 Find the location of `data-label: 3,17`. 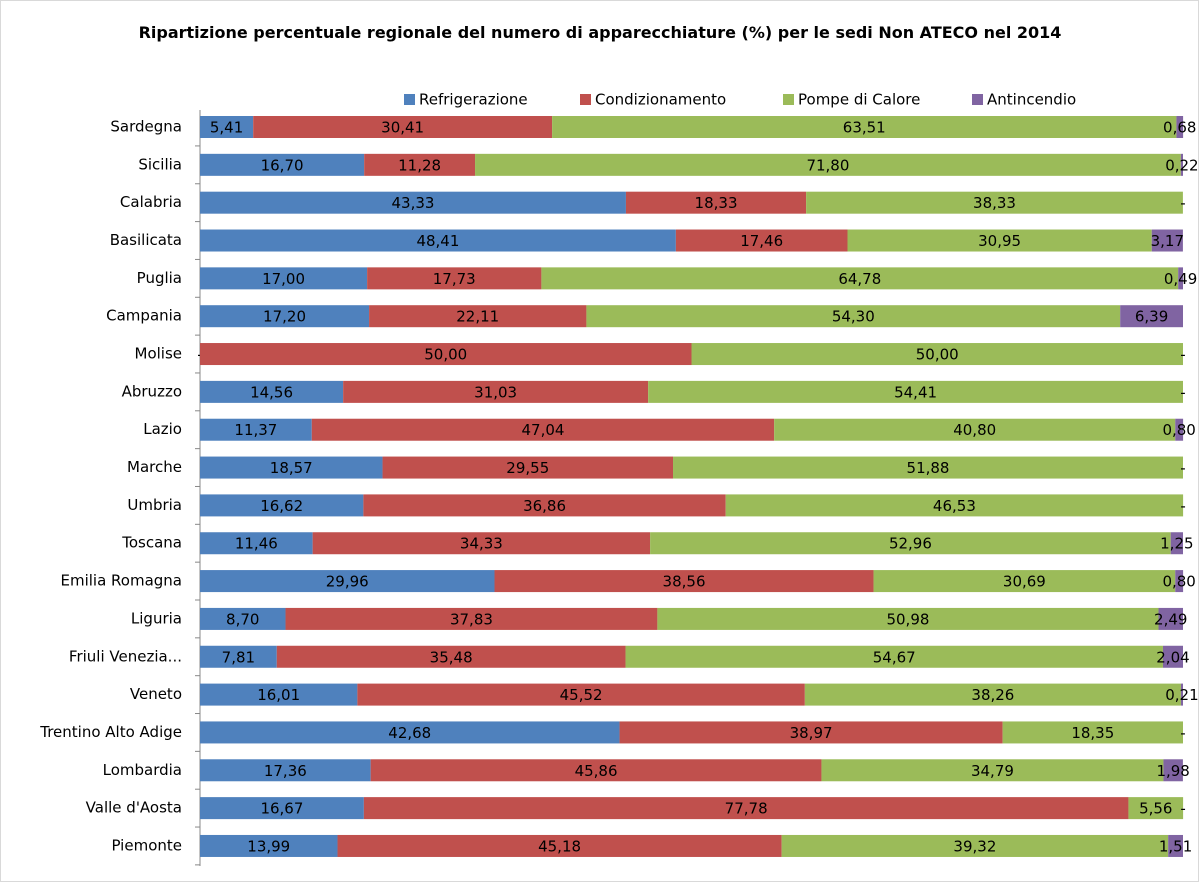

data-label: 3,17 is located at coordinates (1167, 241).